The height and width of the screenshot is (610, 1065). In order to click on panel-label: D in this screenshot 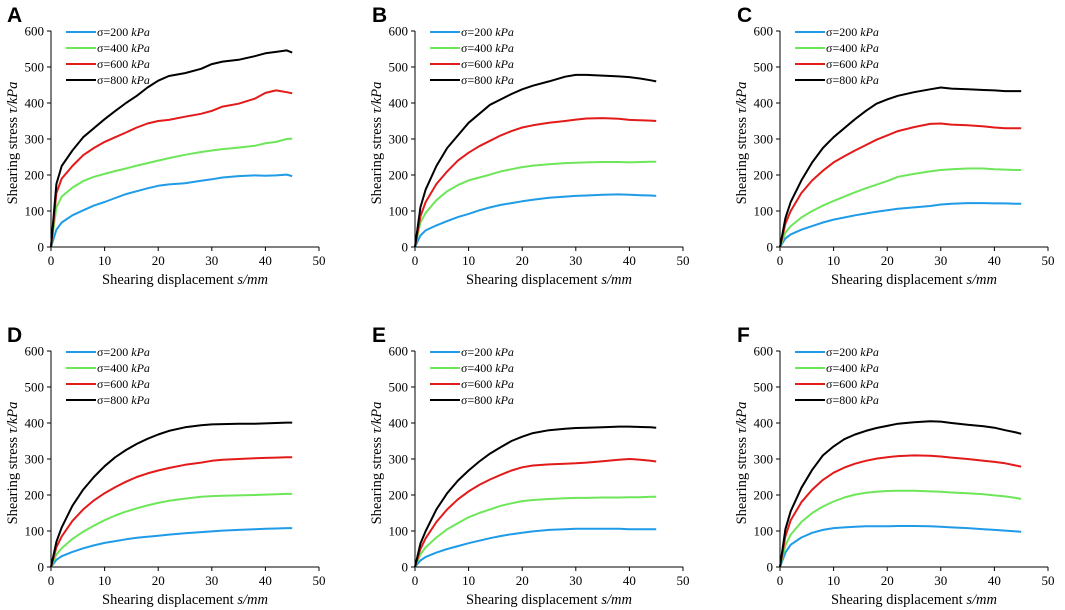, I will do `click(14, 335)`.